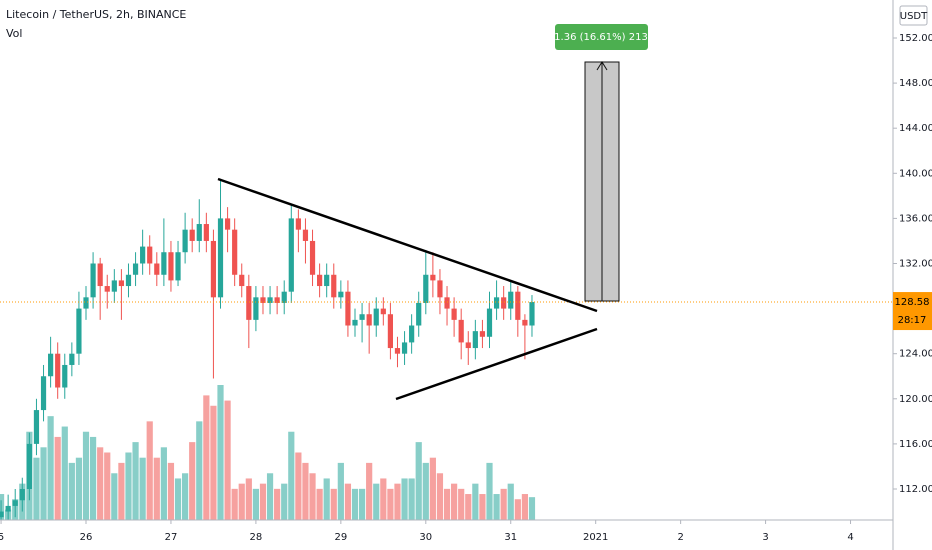  I want to click on x-tick-label: 29, so click(340, 537).